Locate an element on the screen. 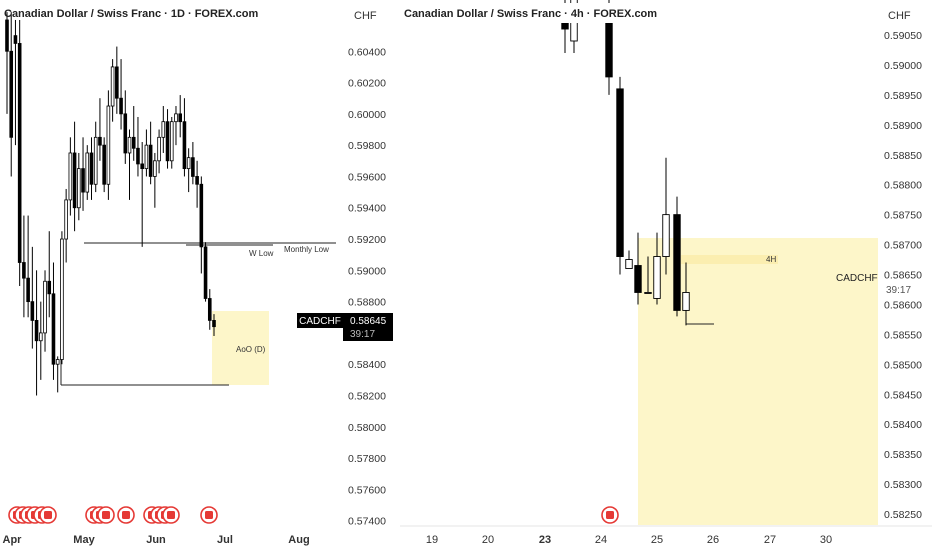  price-tag-bg is located at coordinates (368, 327).